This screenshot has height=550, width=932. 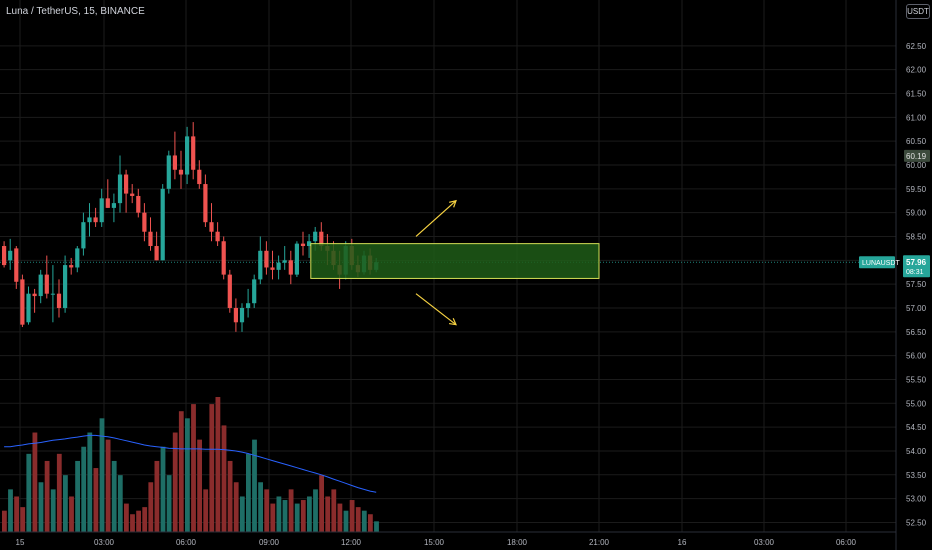 I want to click on price-tick-label: 61.00, so click(x=916, y=117).